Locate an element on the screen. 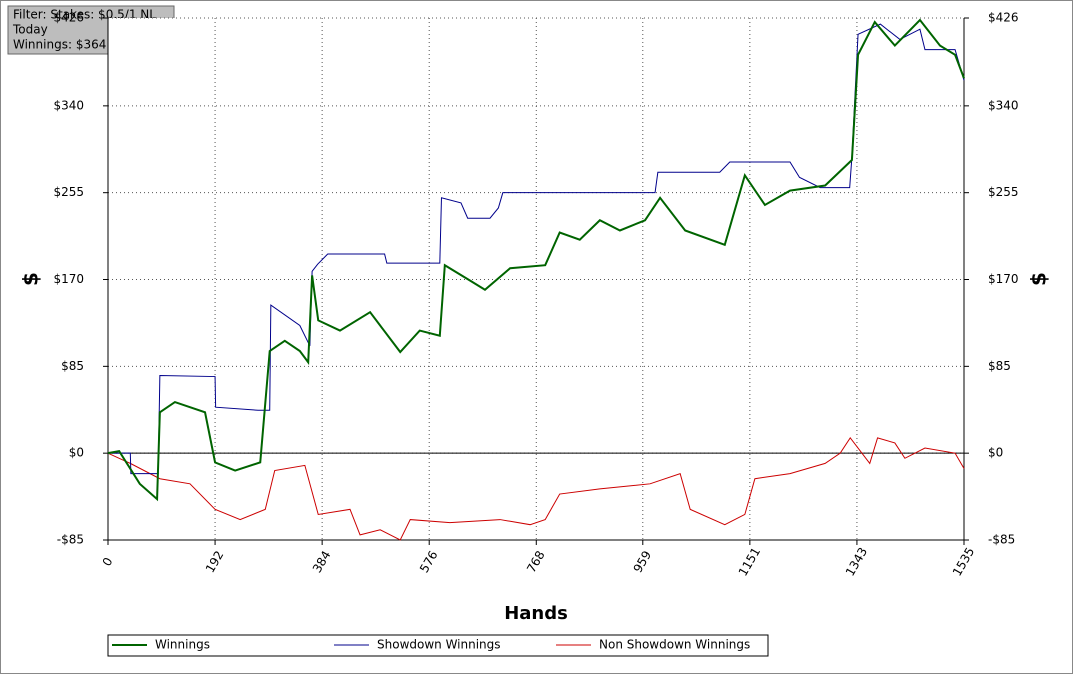 This screenshot has width=1073, height=674. legend is located at coordinates (438, 645).